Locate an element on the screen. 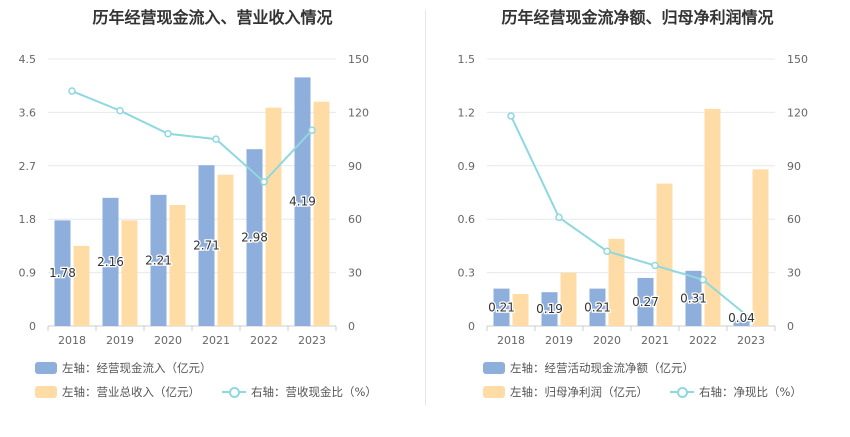  legend-item-net-cash-ratio: 右轴：净现比（%） is located at coordinates (736, 392).